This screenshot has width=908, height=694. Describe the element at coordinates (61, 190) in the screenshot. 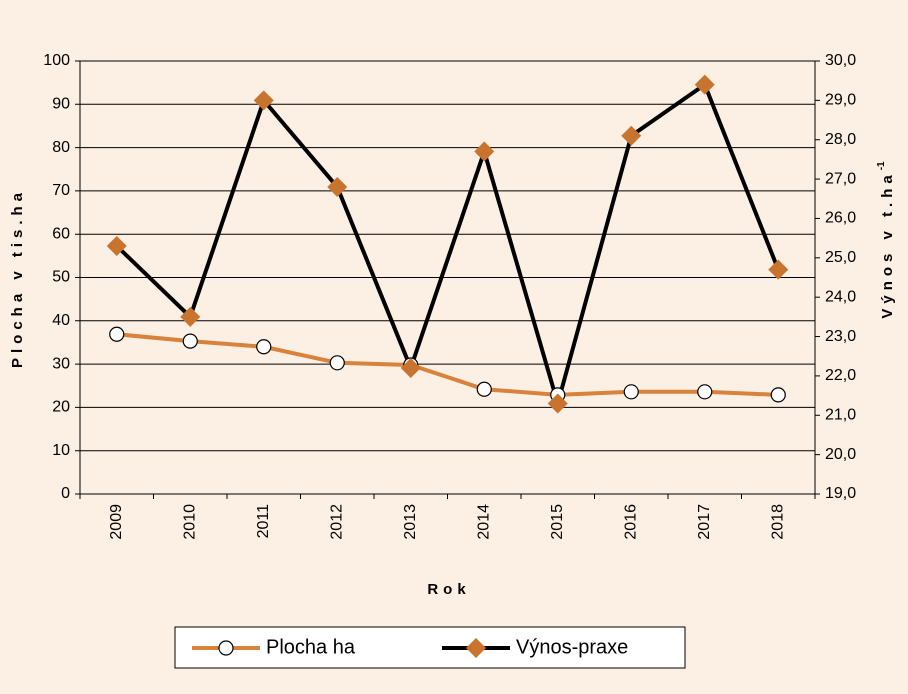

I see `y-tick-label: 70` at that location.